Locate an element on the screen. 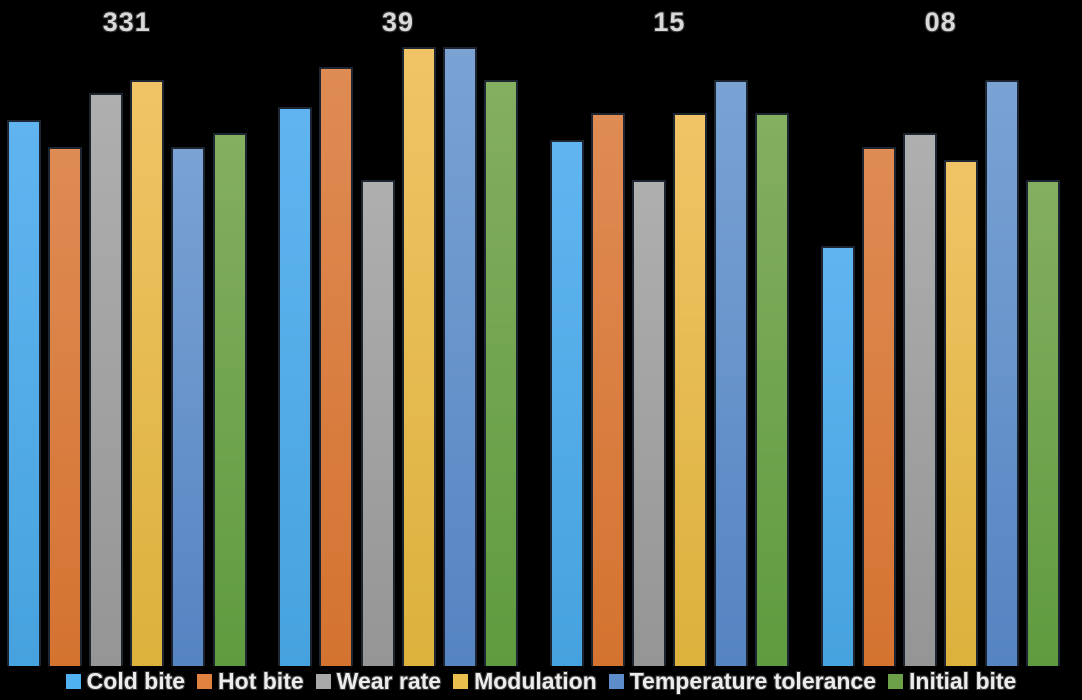 The width and height of the screenshot is (1082, 700). legend-swatch-temperature-tolerance is located at coordinates (616, 681).